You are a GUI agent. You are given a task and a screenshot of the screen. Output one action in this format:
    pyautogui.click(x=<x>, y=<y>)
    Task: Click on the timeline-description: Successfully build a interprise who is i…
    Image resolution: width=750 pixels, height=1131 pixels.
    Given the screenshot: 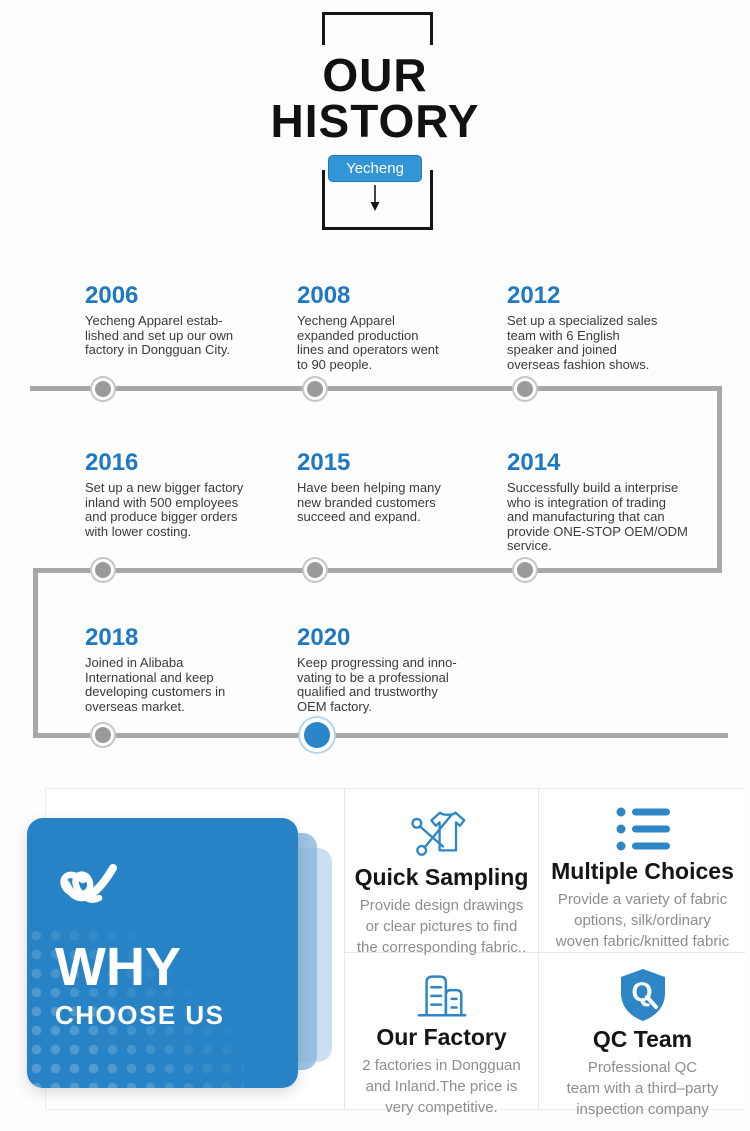 What is the action you would take?
    pyautogui.click(x=597, y=516)
    